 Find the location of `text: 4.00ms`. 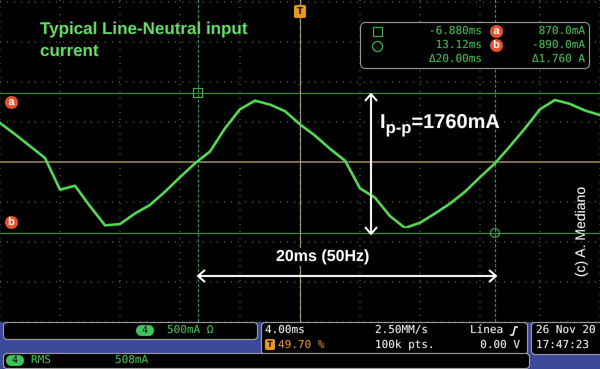

text: 4.00ms is located at coordinates (285, 329).